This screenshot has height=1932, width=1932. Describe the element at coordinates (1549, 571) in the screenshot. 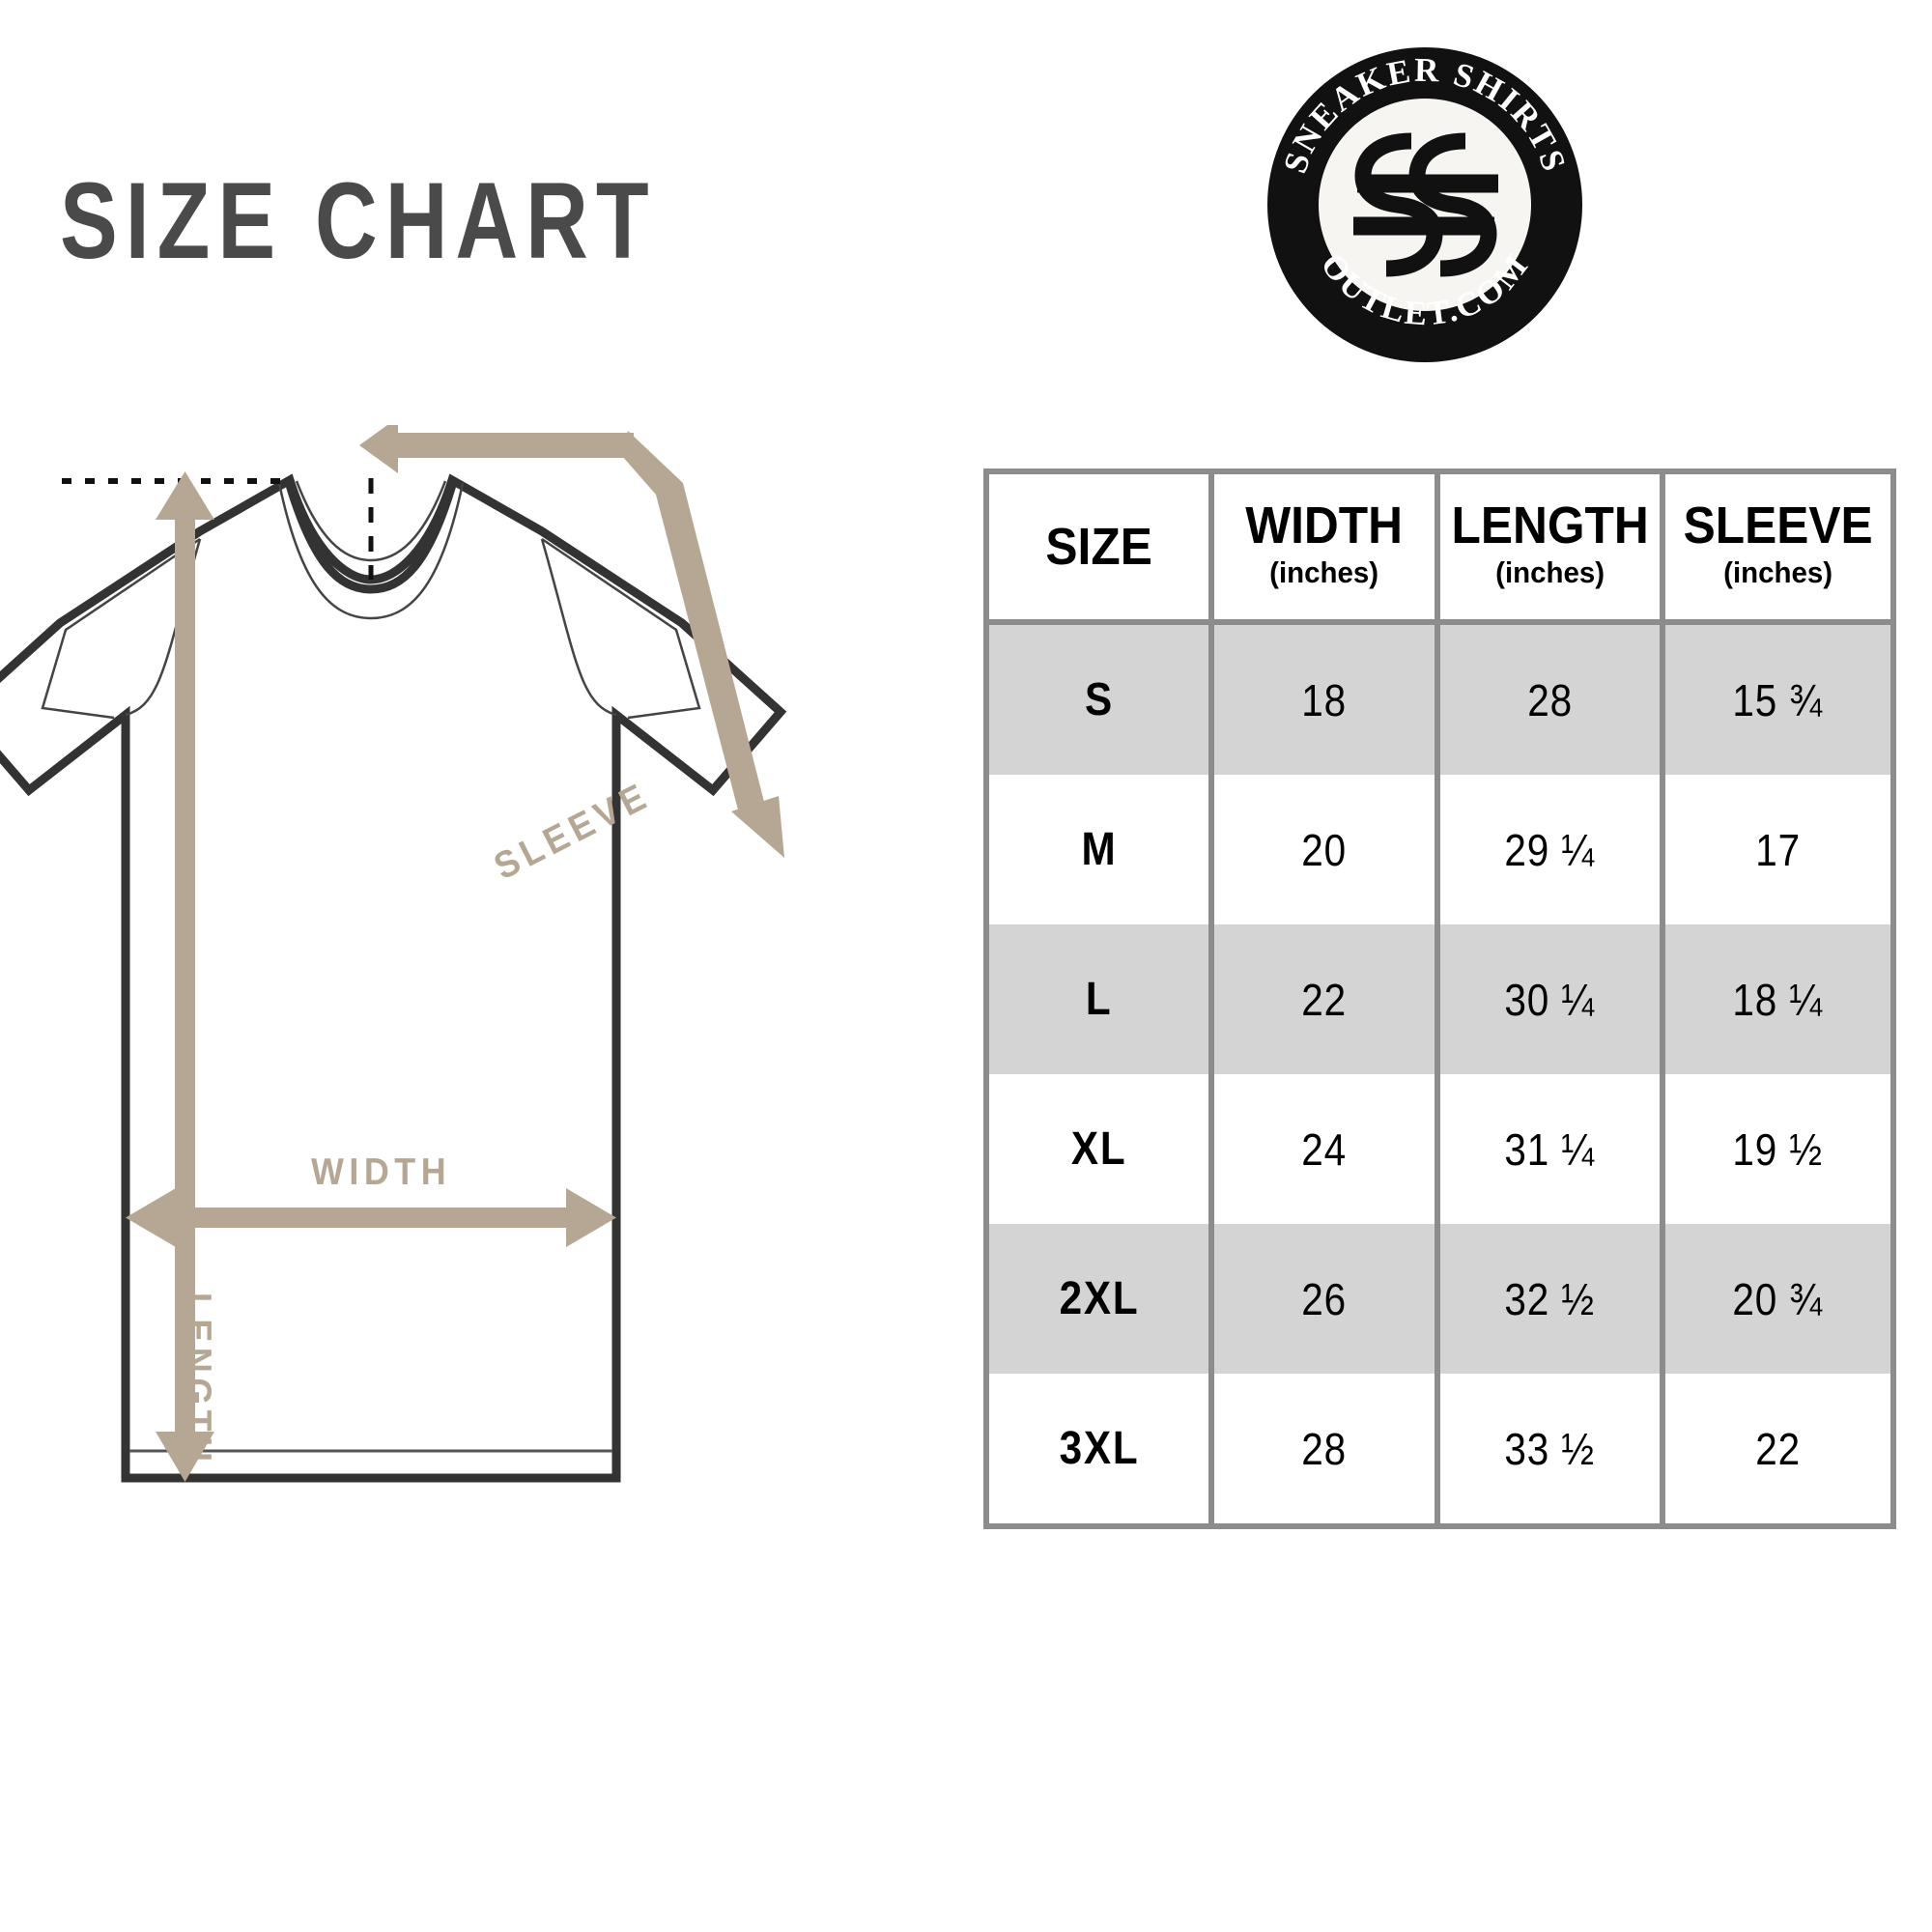

I see `column-header-length-unit: (inches)` at that location.